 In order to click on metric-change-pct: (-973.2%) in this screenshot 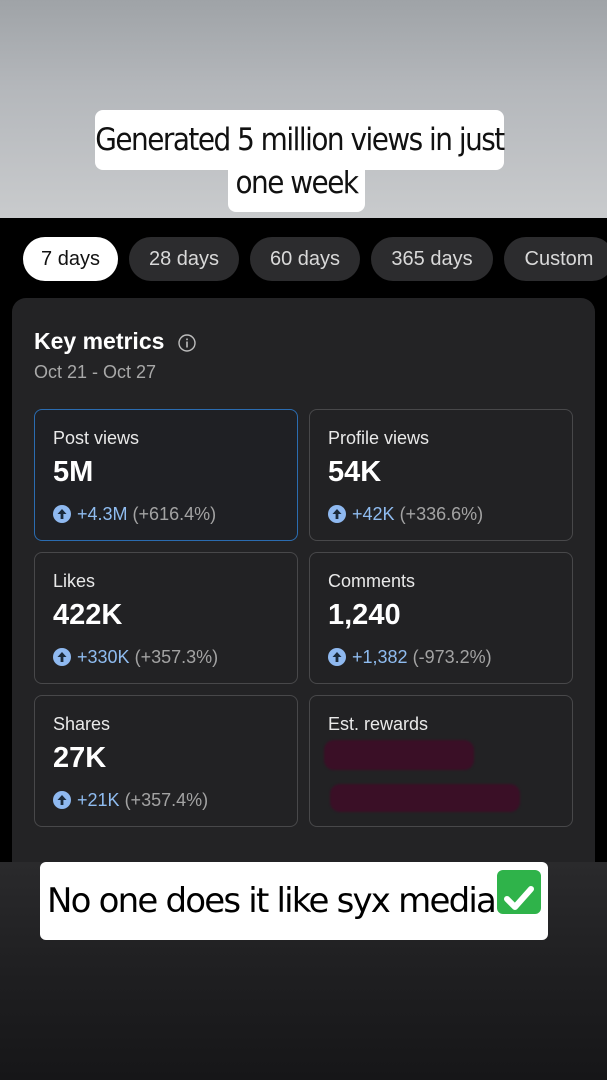, I will do `click(452, 657)`.